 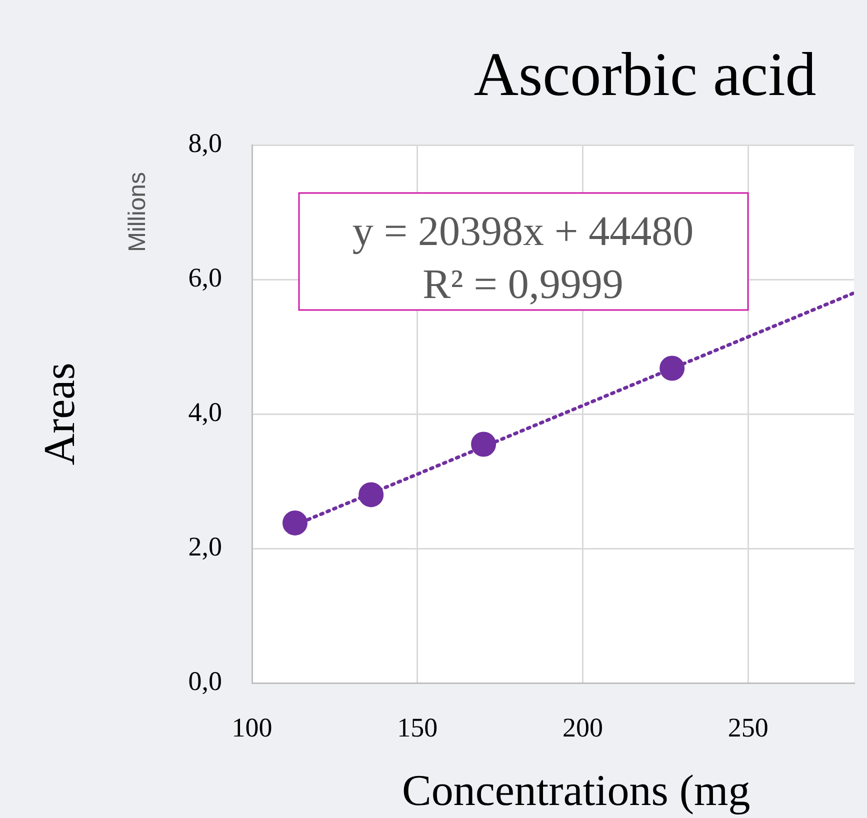 I want to click on text: Millions, so click(x=137, y=212).